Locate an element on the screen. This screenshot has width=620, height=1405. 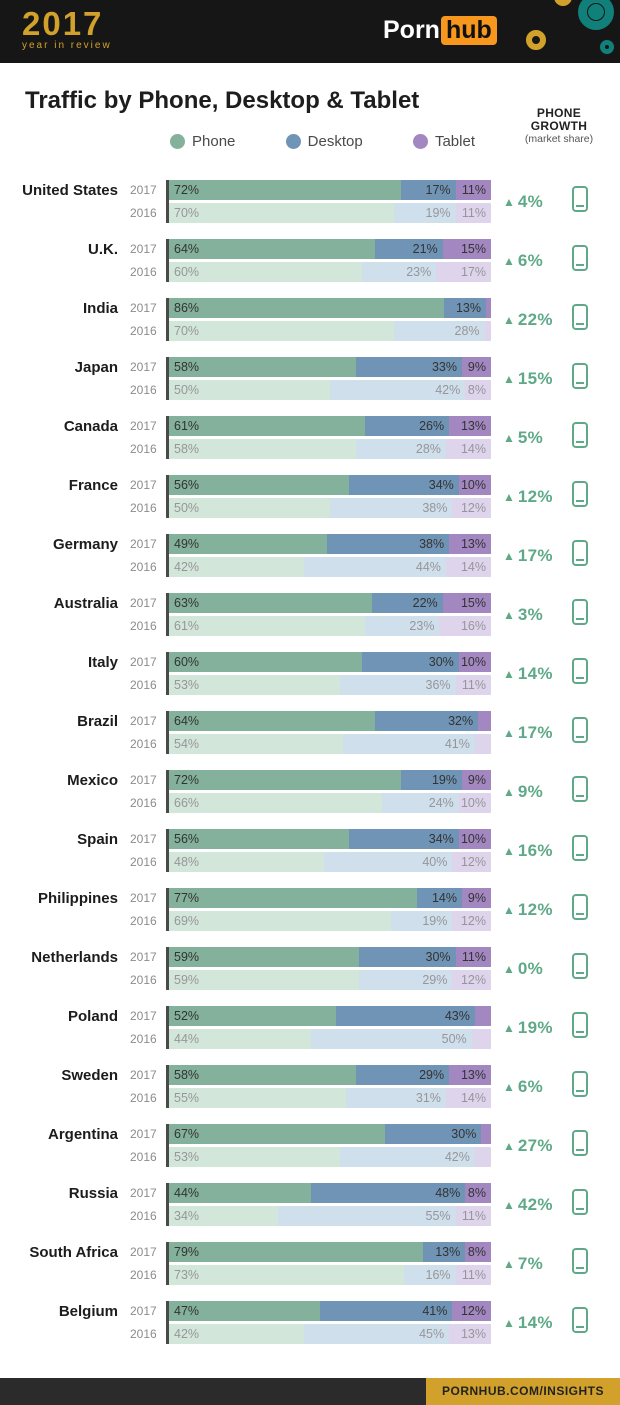
bars: 63% 22% 15% 61% 23% 16% is located at coordinates (328, 614).